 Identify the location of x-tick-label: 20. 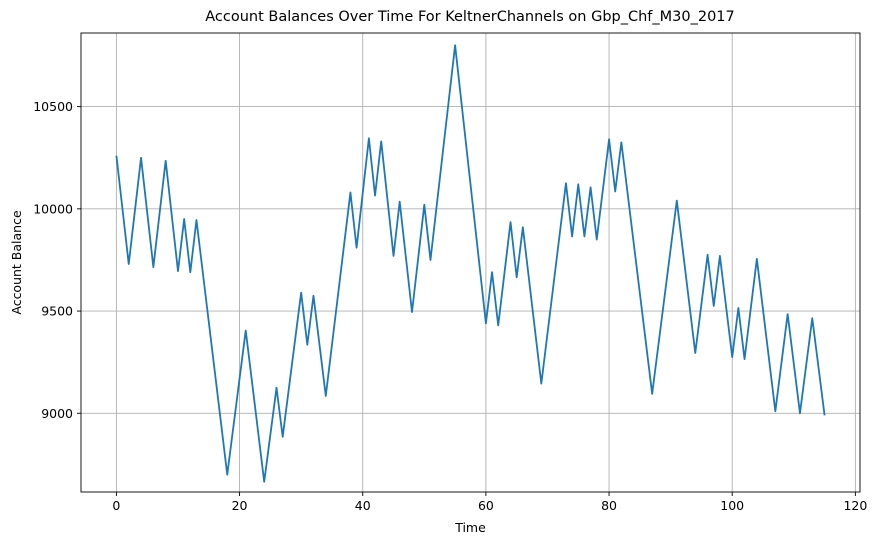
(240, 505).